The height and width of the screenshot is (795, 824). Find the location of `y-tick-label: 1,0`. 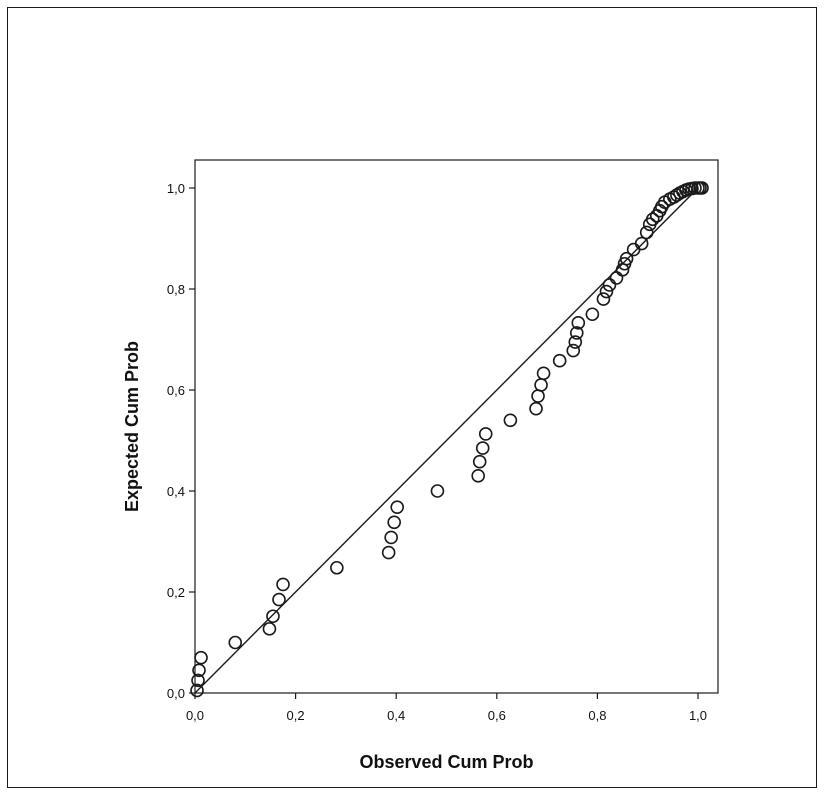

y-tick-label: 1,0 is located at coordinates (176, 188).